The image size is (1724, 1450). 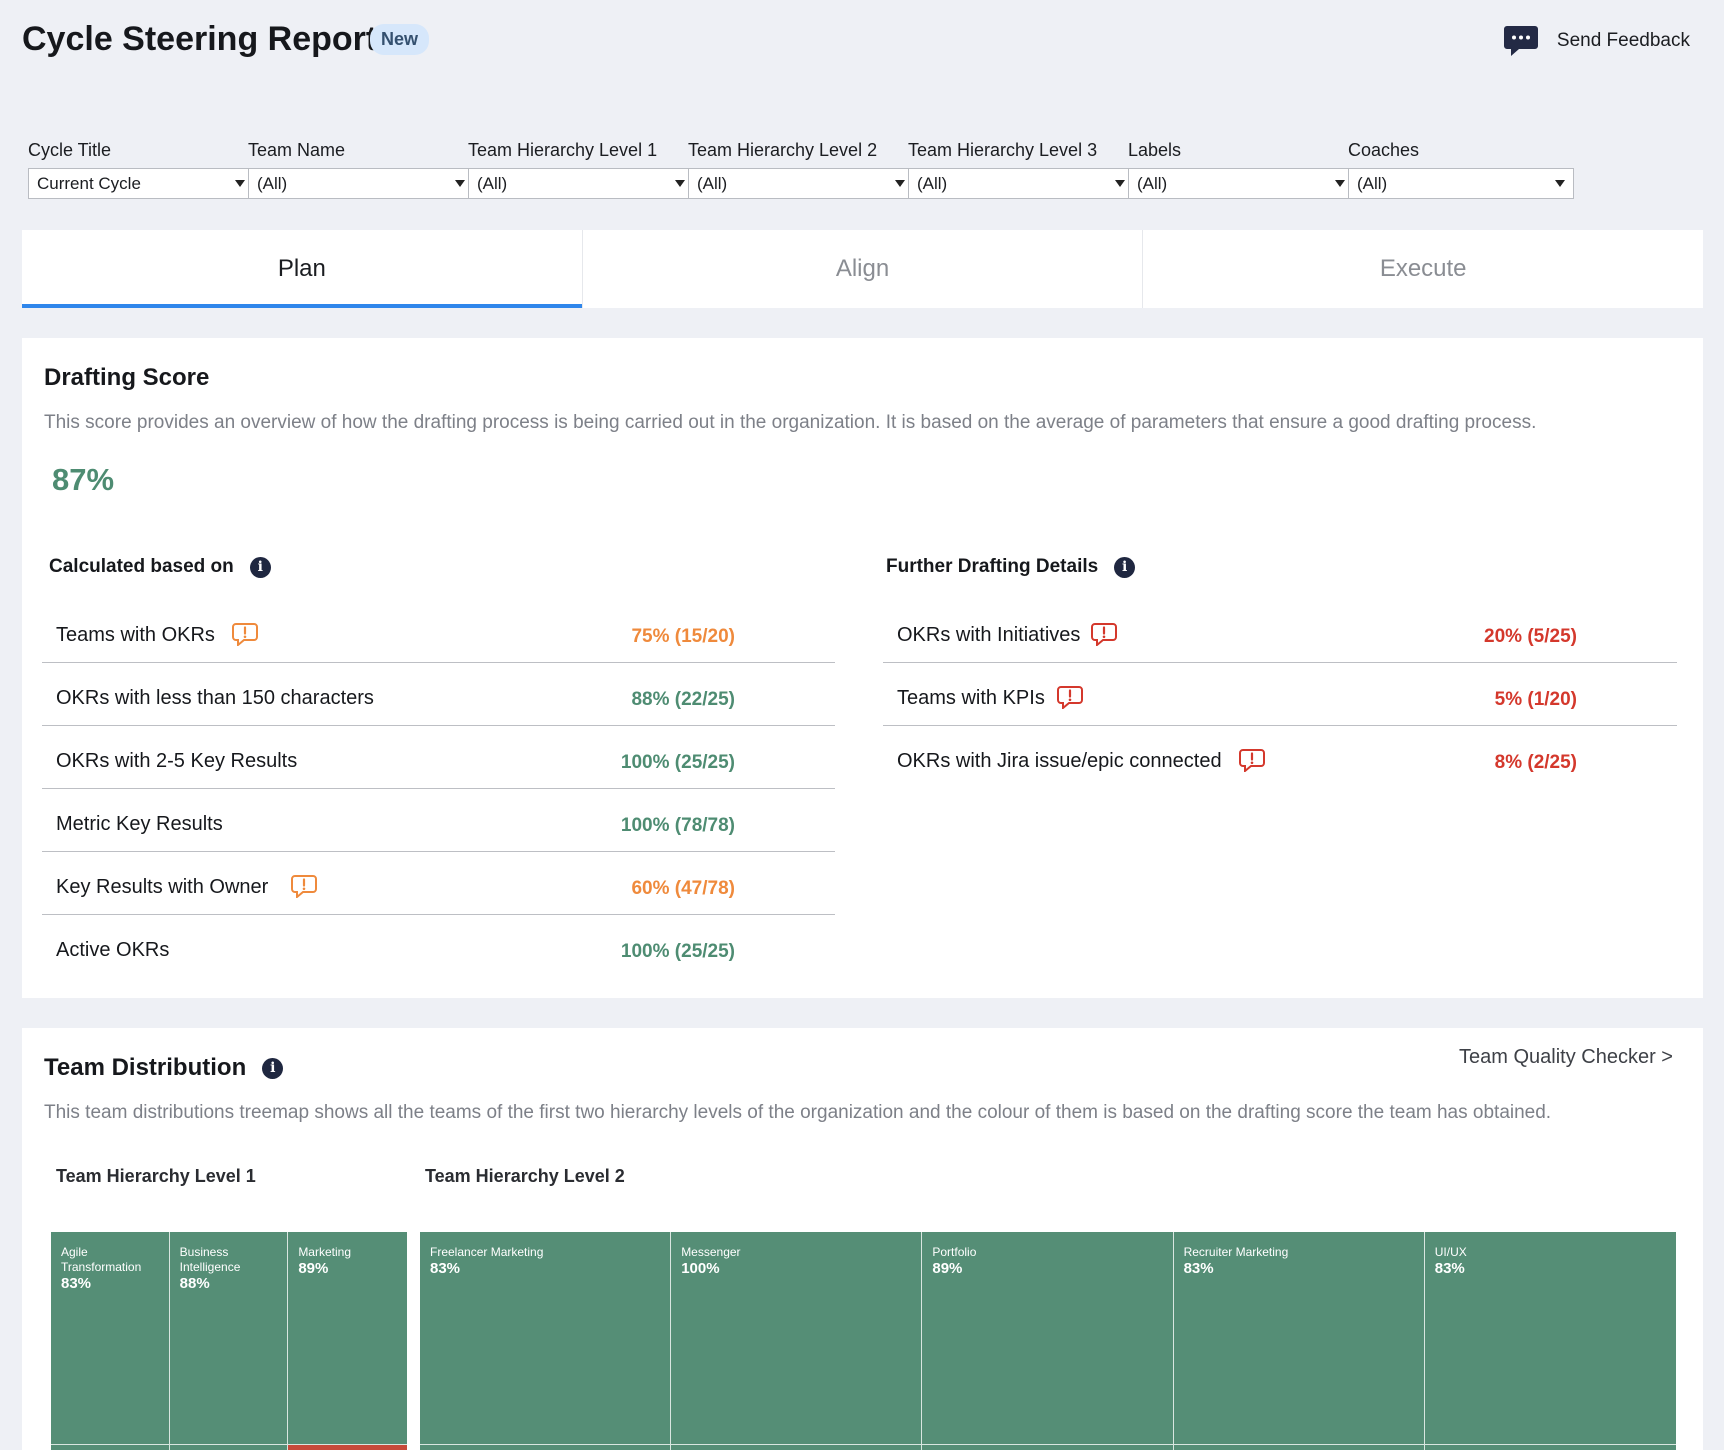 What do you see at coordinates (141, 183) in the screenshot?
I see `cycle-title-select: Current Cycle` at bounding box center [141, 183].